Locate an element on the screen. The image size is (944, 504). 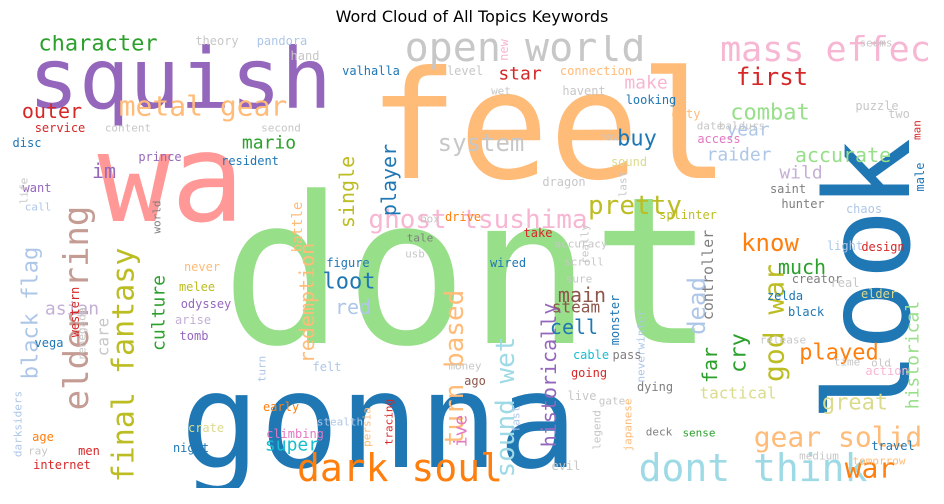
word-seems: seems is located at coordinates (875, 43).